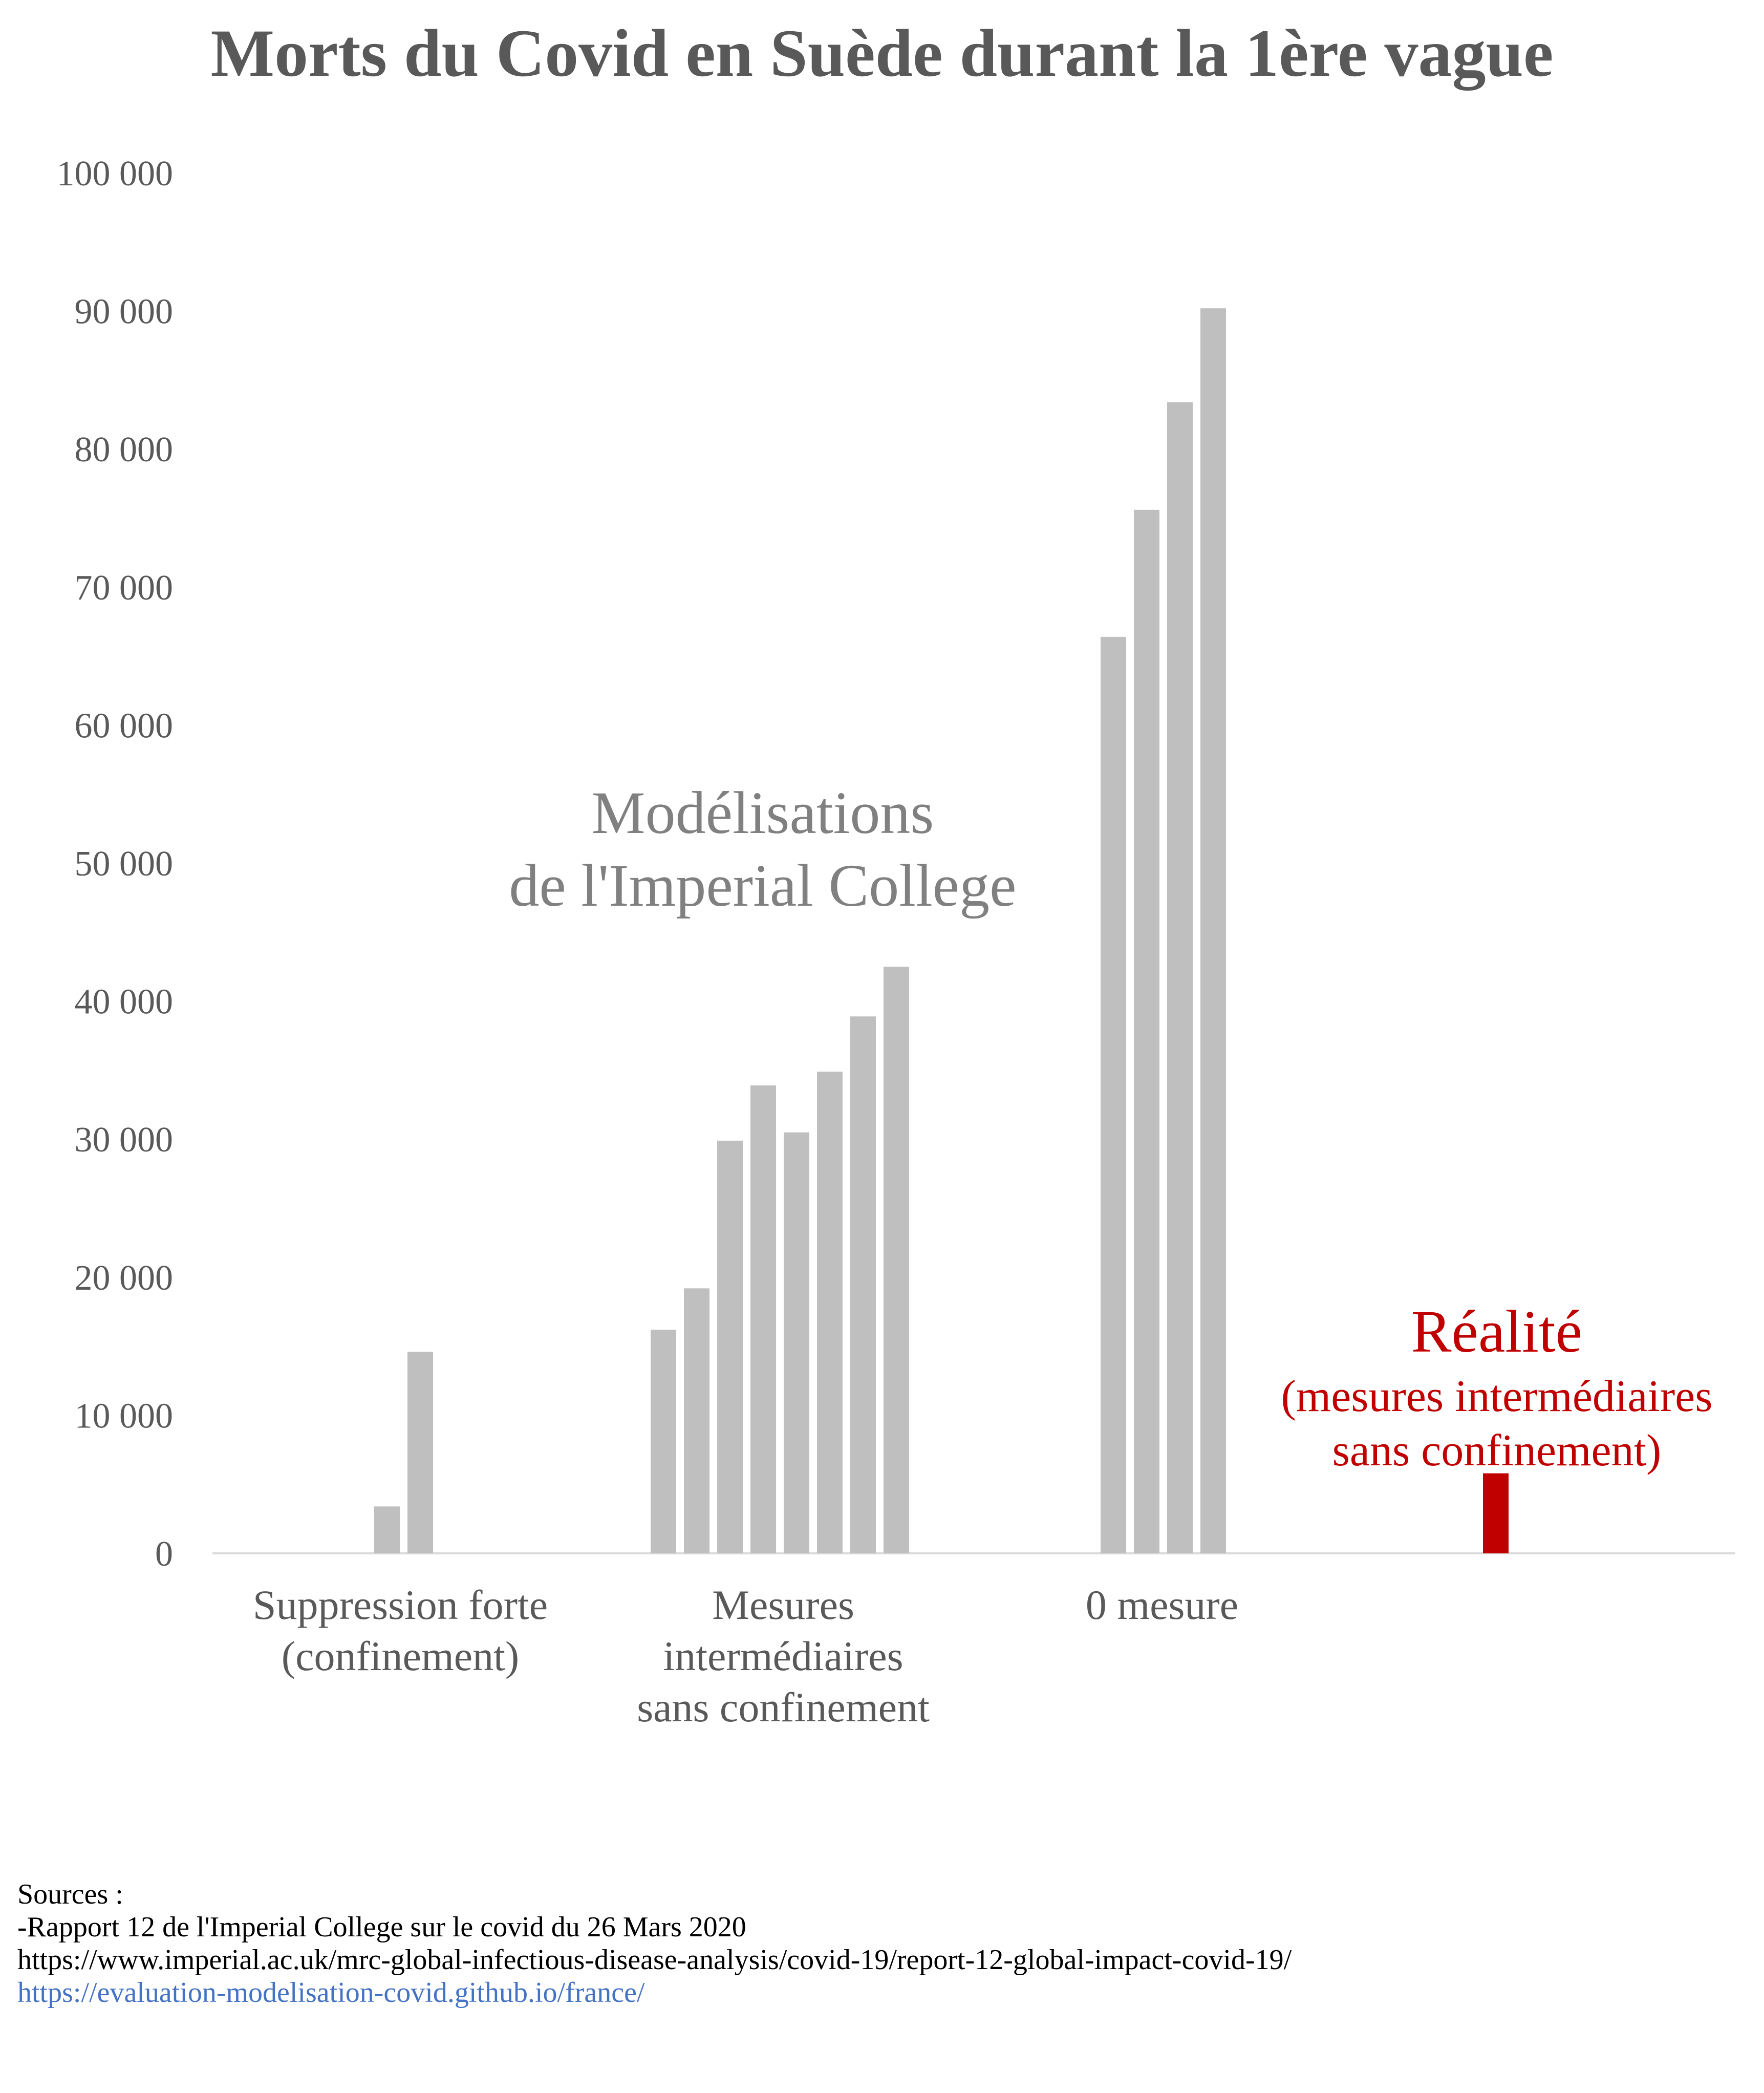  I want to click on category-label: 0 mesure, so click(1162, 1605).